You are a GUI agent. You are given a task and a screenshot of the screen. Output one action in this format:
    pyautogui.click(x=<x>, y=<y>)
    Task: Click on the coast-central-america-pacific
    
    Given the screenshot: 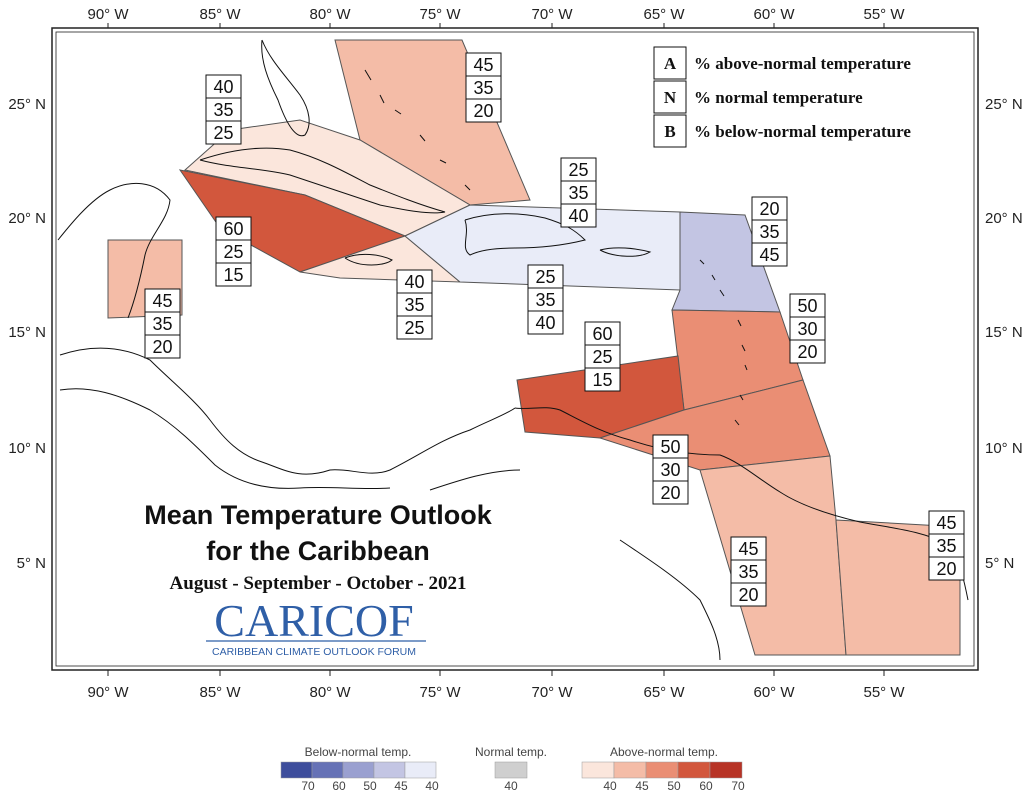 What is the action you would take?
    pyautogui.click(x=225, y=439)
    